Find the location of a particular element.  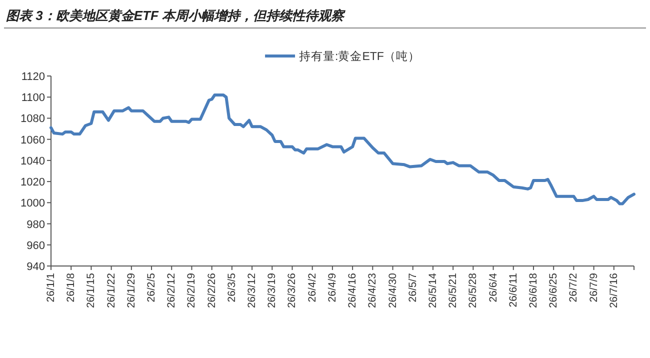

chart-title: 图表 3：欧美地区黄金ETF 本周小幅增持，但持续性待观察 is located at coordinates (176, 15).